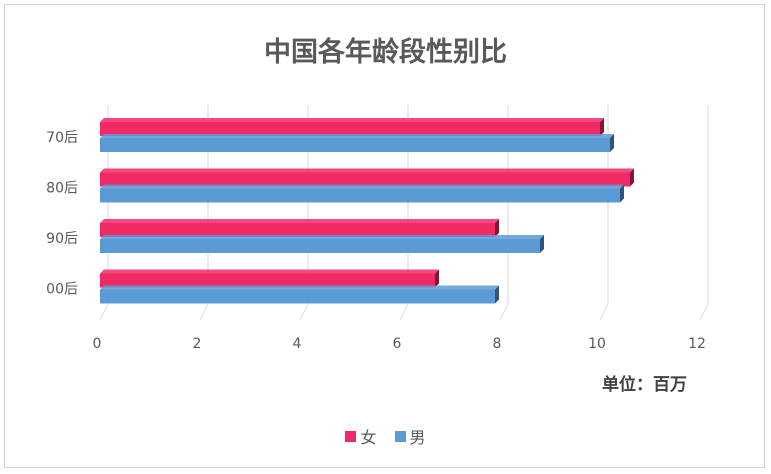  I want to click on x-tick-label: 4, so click(297, 344).